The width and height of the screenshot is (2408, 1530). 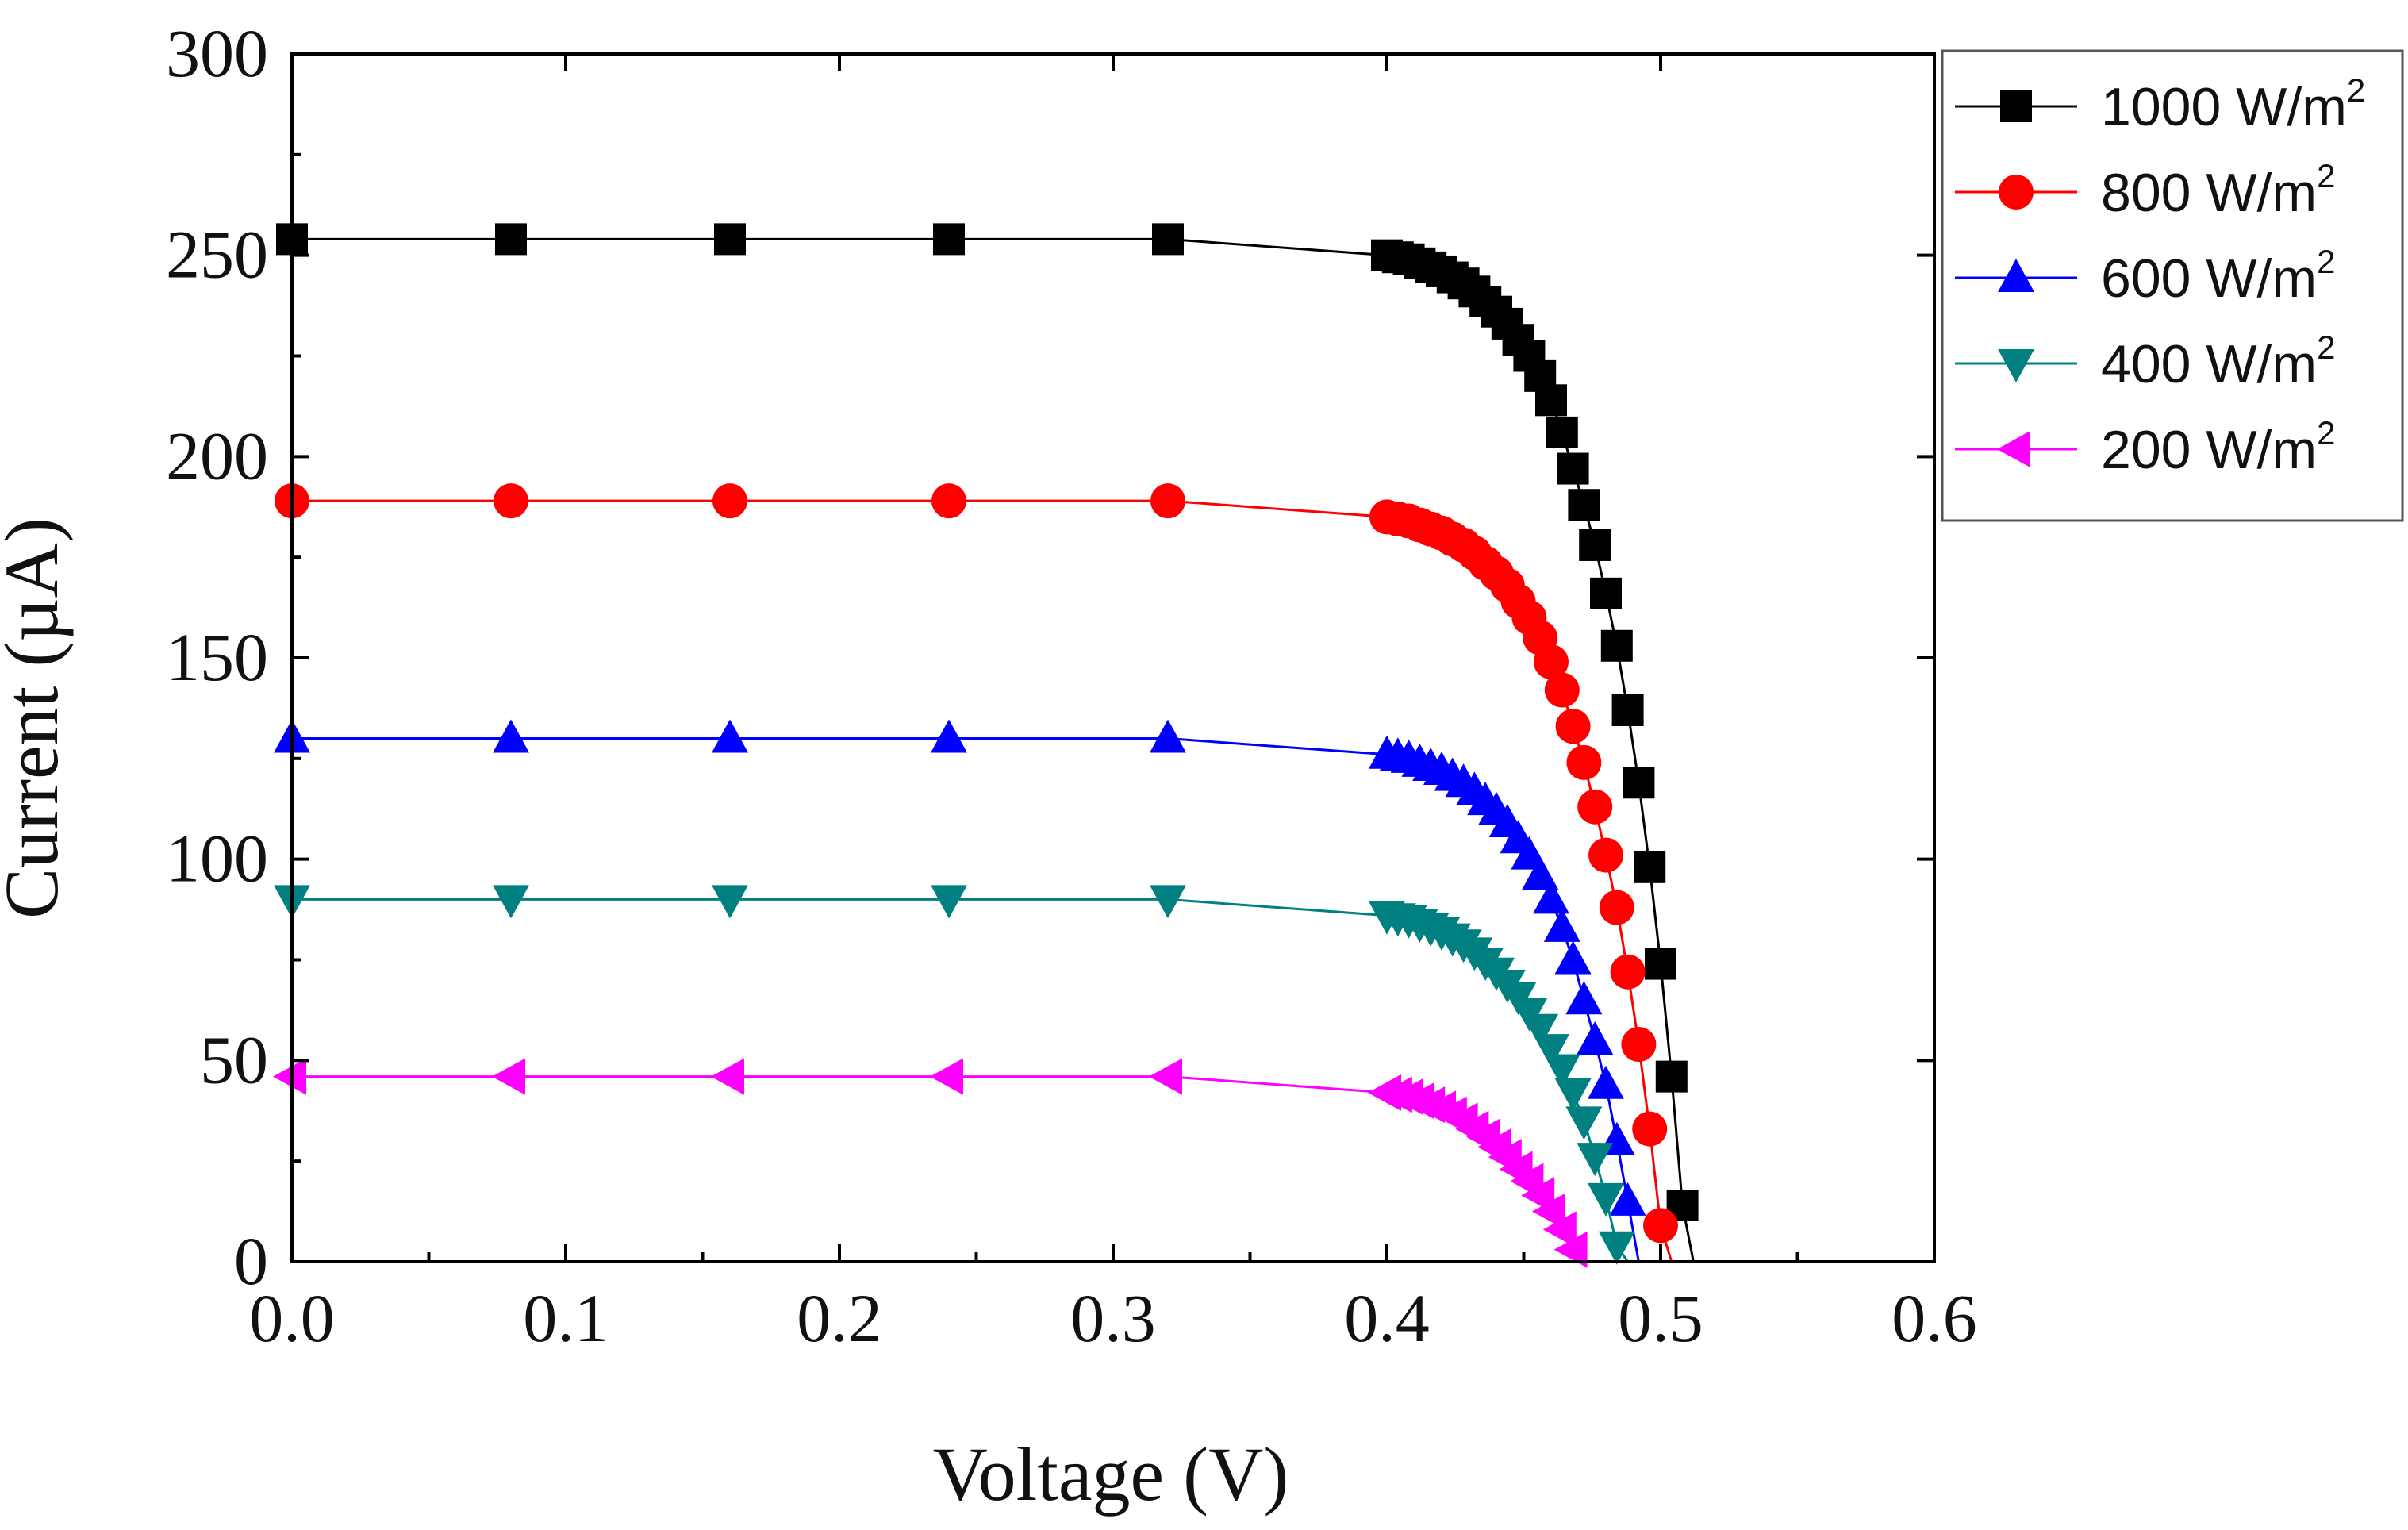 What do you see at coordinates (1387, 1318) in the screenshot?
I see `x-tick-label: 0.4` at bounding box center [1387, 1318].